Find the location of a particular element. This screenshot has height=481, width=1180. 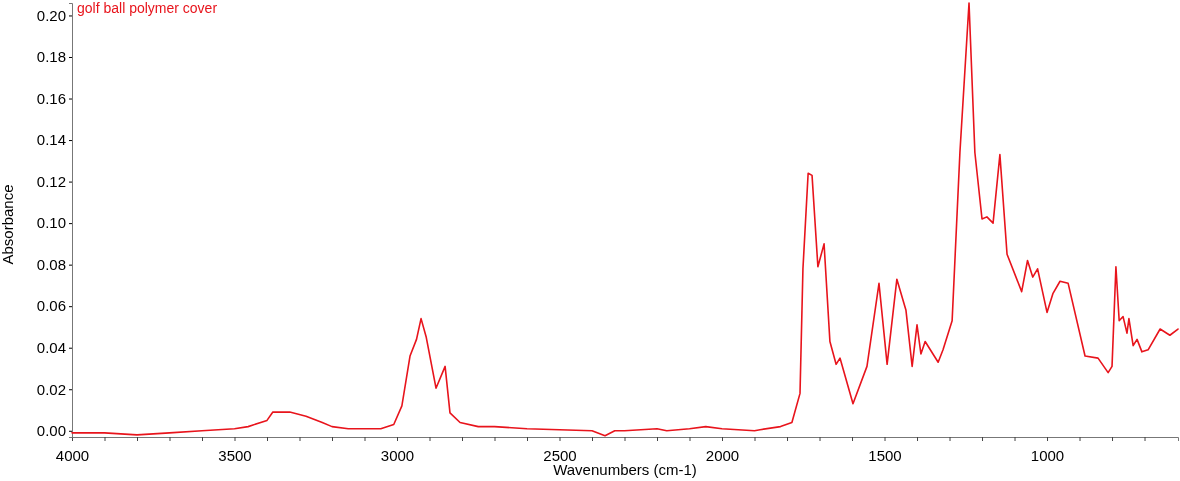

x-tick-label: 1000 is located at coordinates (1047, 455).